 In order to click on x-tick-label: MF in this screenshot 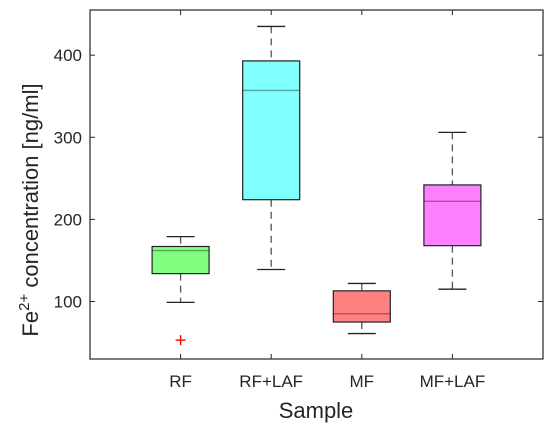, I will do `click(362, 381)`.